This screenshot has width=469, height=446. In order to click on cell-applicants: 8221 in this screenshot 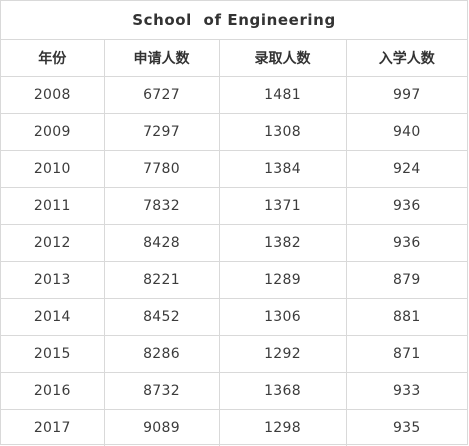, I will do `click(162, 280)`.